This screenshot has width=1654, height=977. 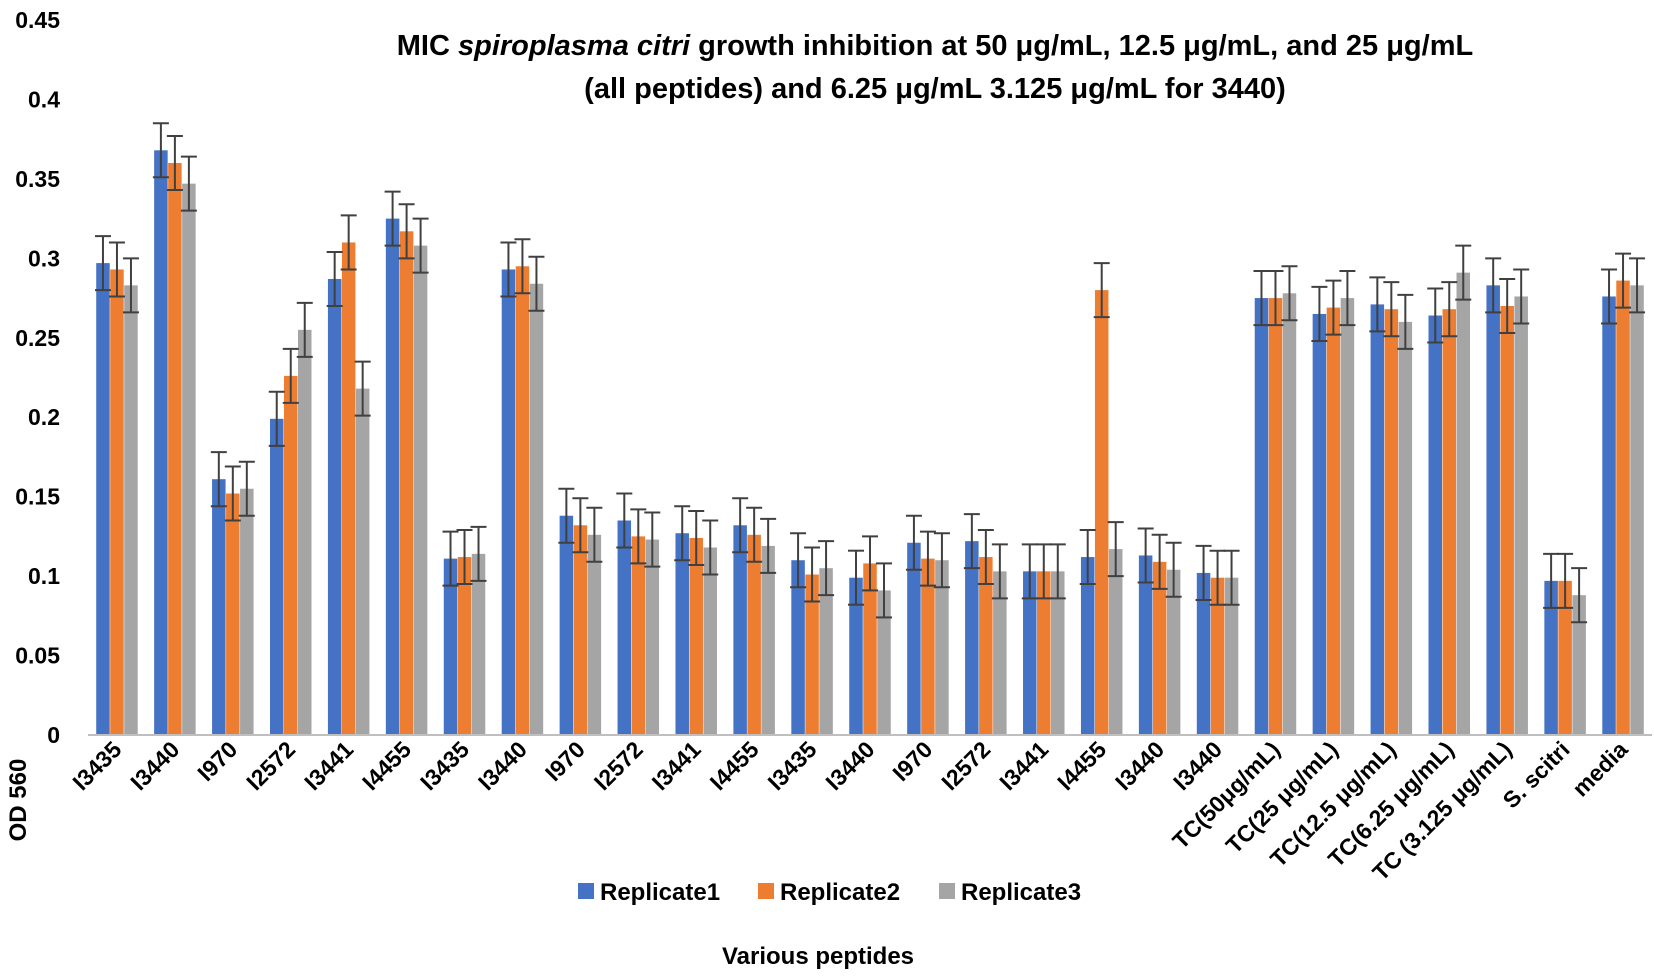 I want to click on legend-label-replicate1: Replicate1, so click(x=660, y=892).